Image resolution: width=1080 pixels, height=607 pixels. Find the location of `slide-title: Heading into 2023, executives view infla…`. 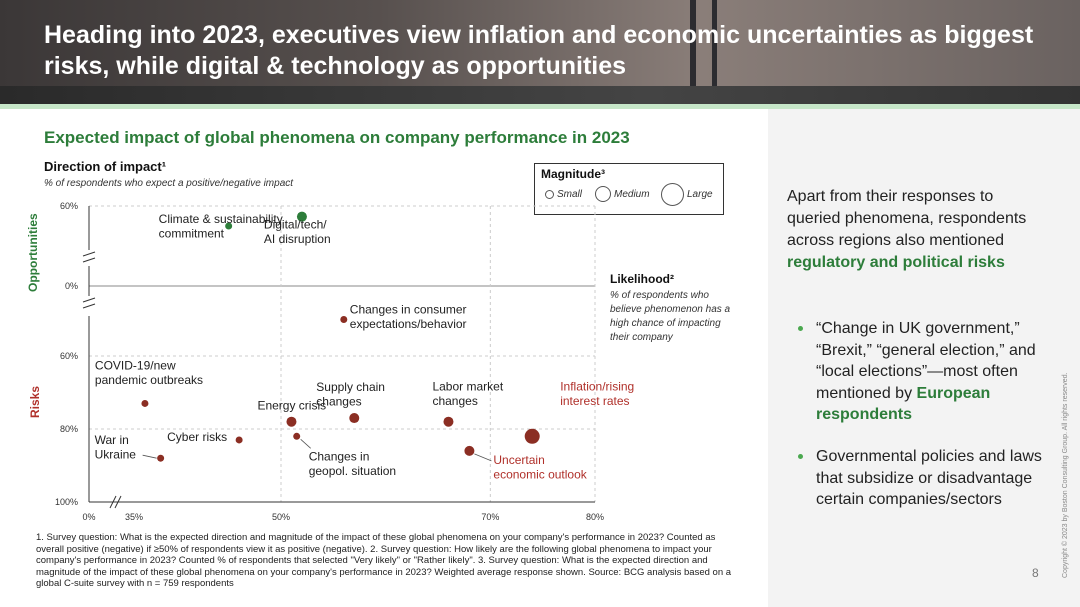

slide-title: Heading into 2023, executives view infla… is located at coordinates (539, 50).